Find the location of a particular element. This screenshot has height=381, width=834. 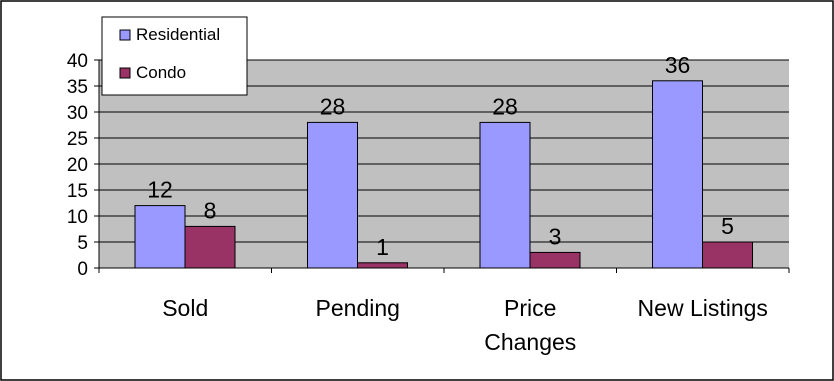

legend: Residential Condo is located at coordinates (174, 56).